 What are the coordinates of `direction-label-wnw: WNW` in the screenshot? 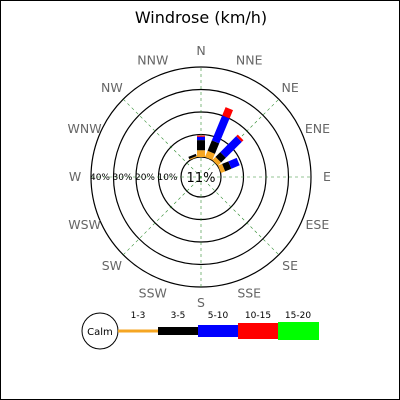 It's located at (85, 128).